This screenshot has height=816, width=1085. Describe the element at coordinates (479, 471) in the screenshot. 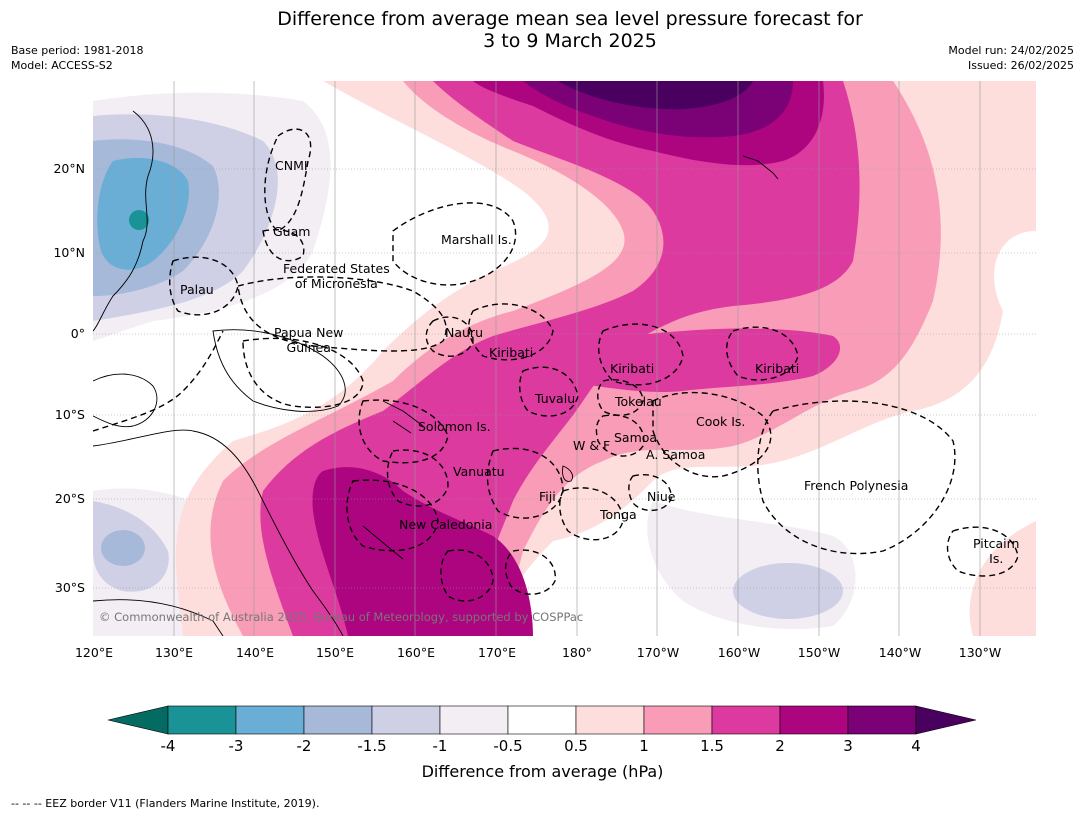

I see `label-vanuatu: Vanuatu` at that location.